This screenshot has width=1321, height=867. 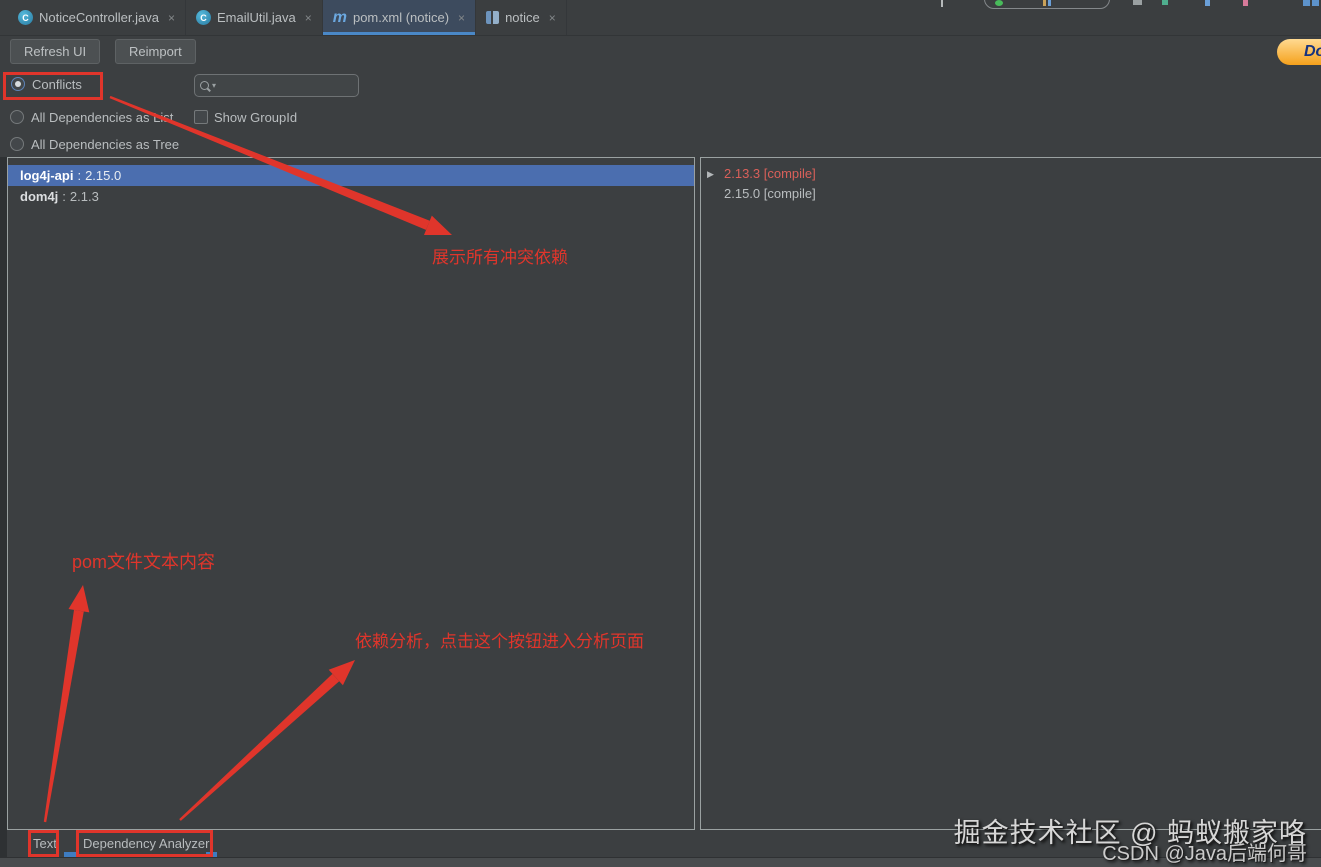 I want to click on all-dependencies-list-radio, so click(x=17, y=117).